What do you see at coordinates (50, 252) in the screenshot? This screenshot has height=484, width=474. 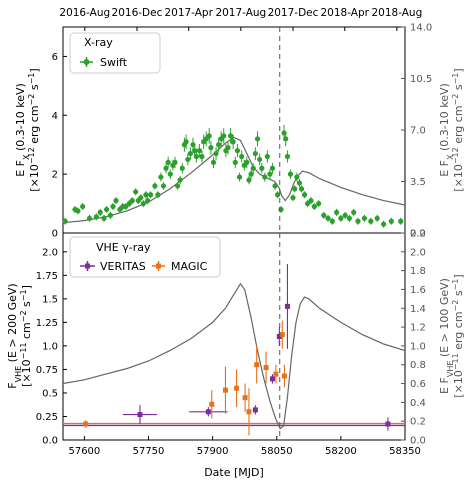 I see `lower-ytick-label: 2.0` at bounding box center [50, 252].